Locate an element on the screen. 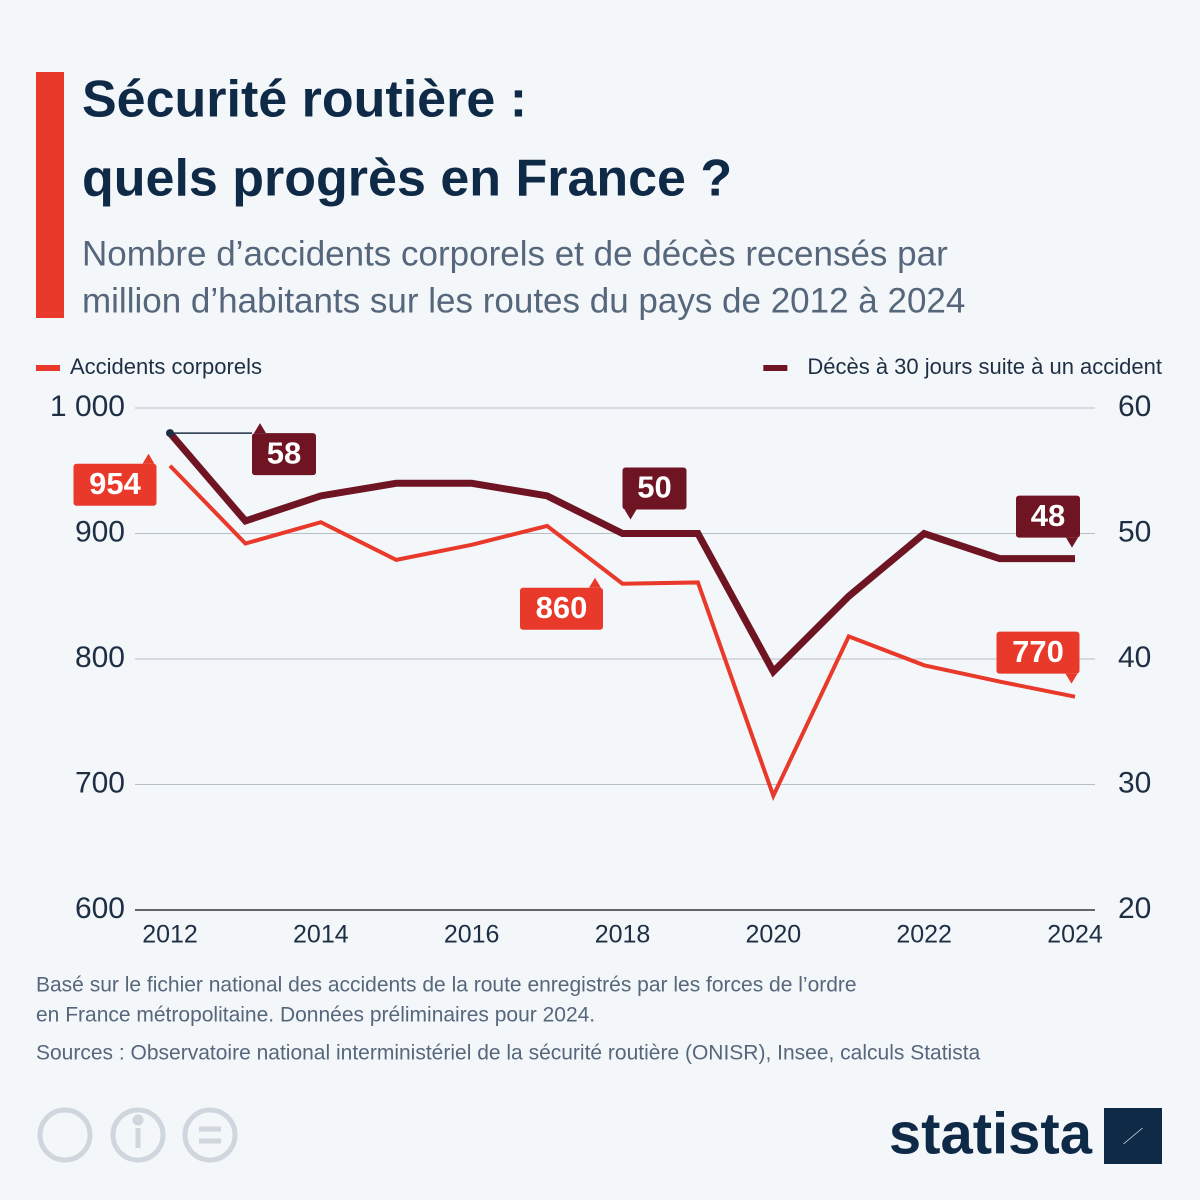 Image resolution: width=1200 pixels, height=1200 pixels. data-label: 50 is located at coordinates (654, 487).